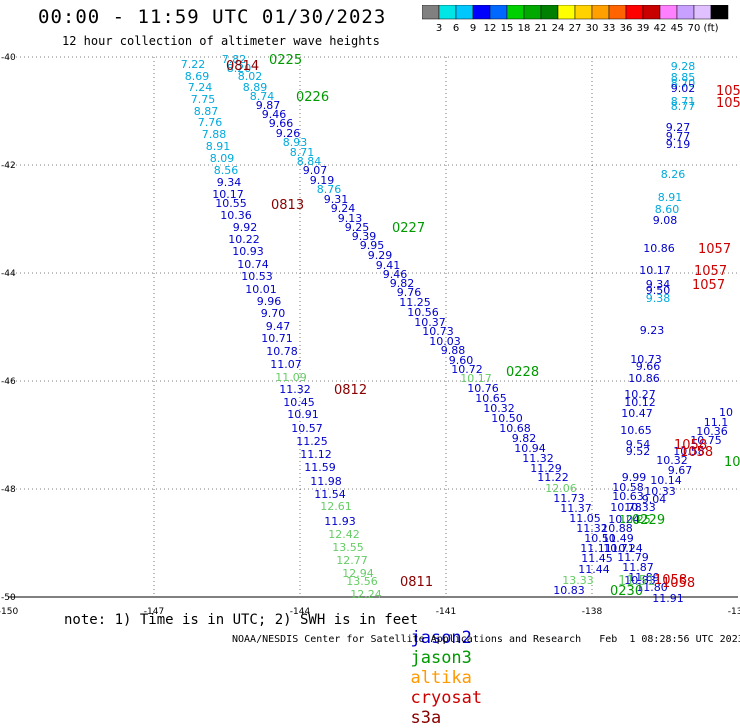 The height and width of the screenshot is (728, 740). Describe the element at coordinates (316, 454) in the screenshot. I see `wave-height-label: 11.12` at that location.